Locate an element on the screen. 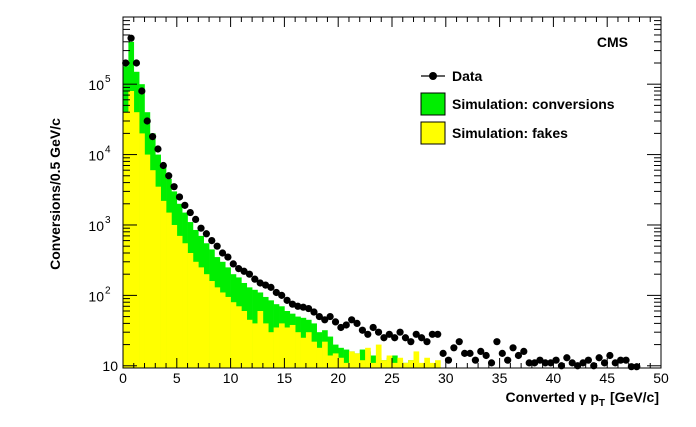  legend-fakes-label: Simulation: fakes is located at coordinates (510, 133).